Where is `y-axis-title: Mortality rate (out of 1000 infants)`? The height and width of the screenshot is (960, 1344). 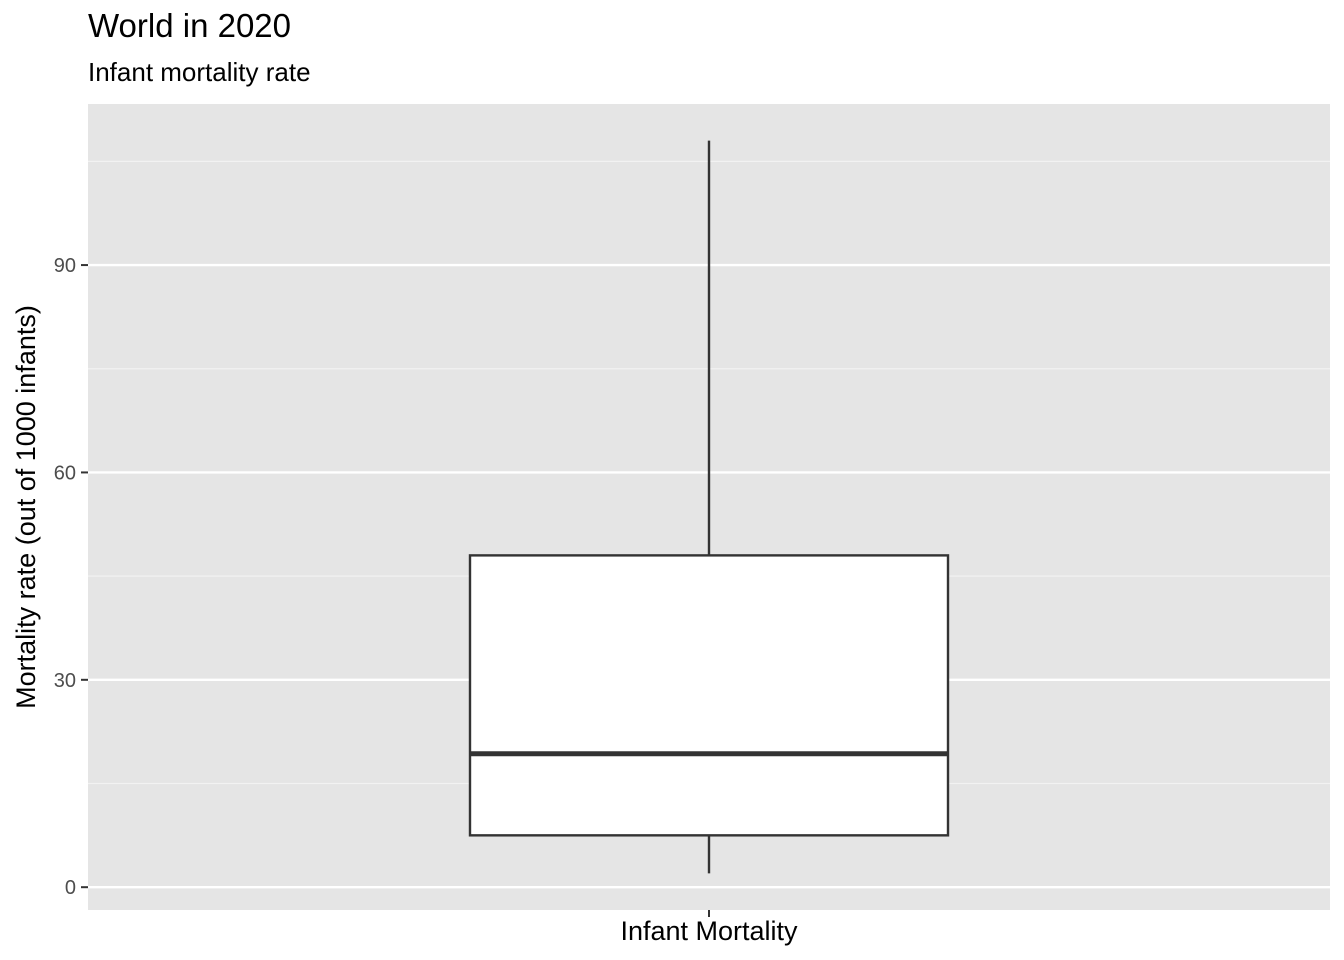 y-axis-title: Mortality rate (out of 1000 infants) is located at coordinates (26, 507).